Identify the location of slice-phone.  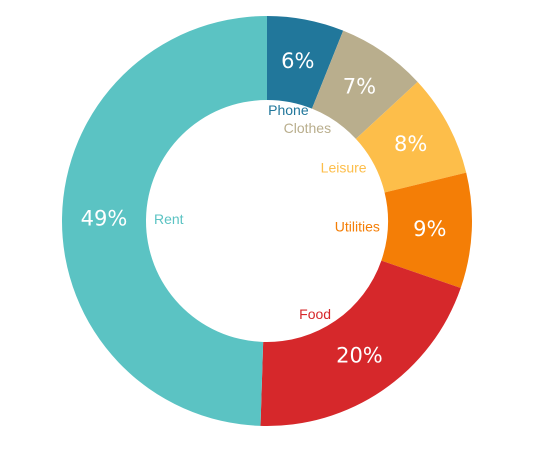
(305, 62).